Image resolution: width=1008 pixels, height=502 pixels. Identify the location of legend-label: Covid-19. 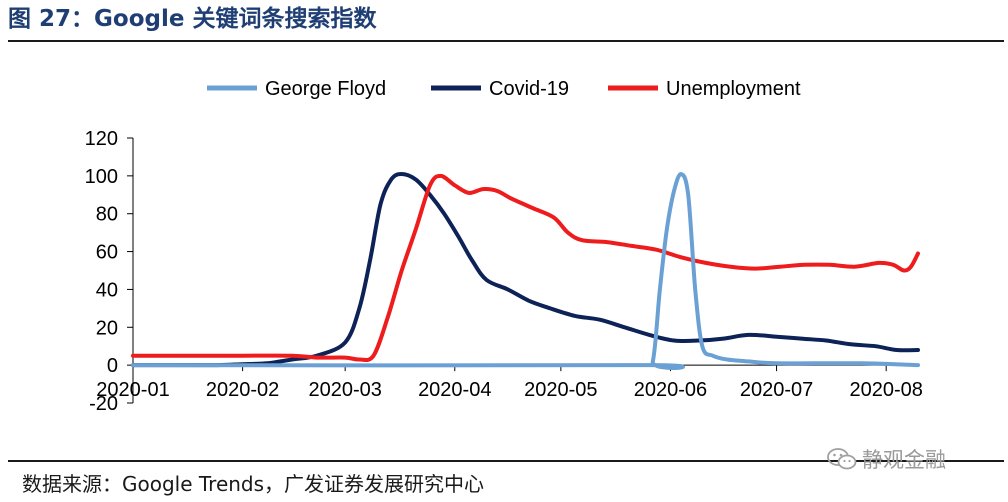
(529, 89).